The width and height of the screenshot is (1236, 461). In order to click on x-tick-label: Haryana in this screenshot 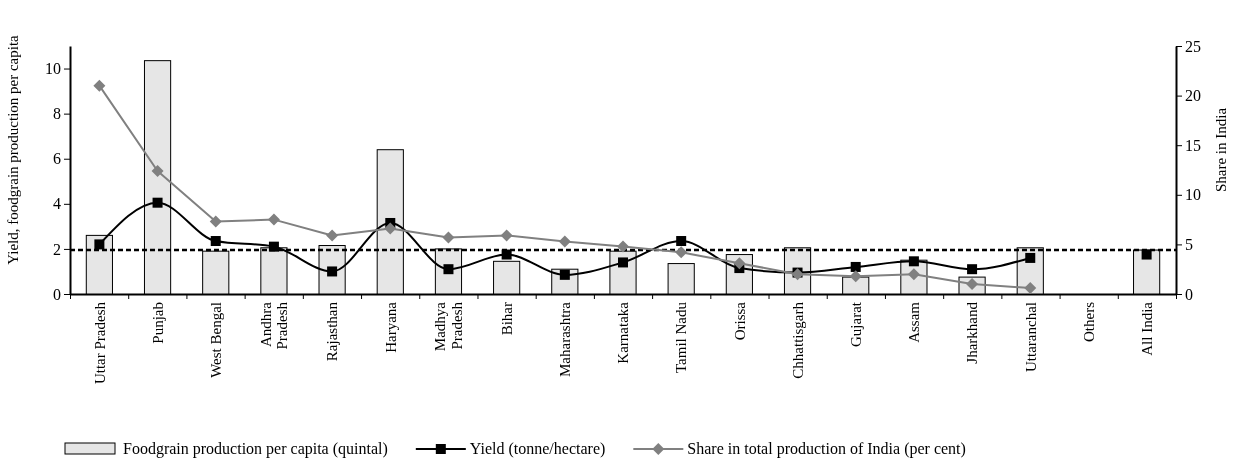, I will do `click(390, 327)`.